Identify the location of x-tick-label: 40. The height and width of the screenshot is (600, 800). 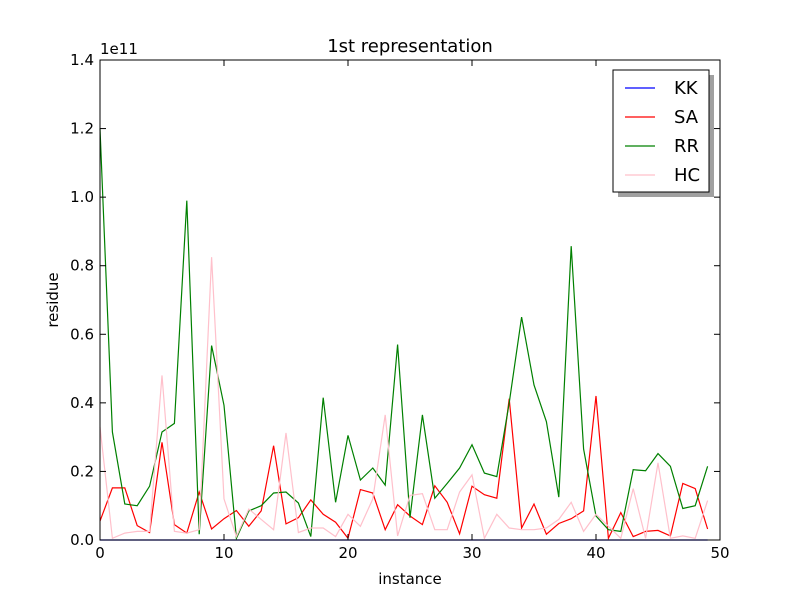
(595, 553).